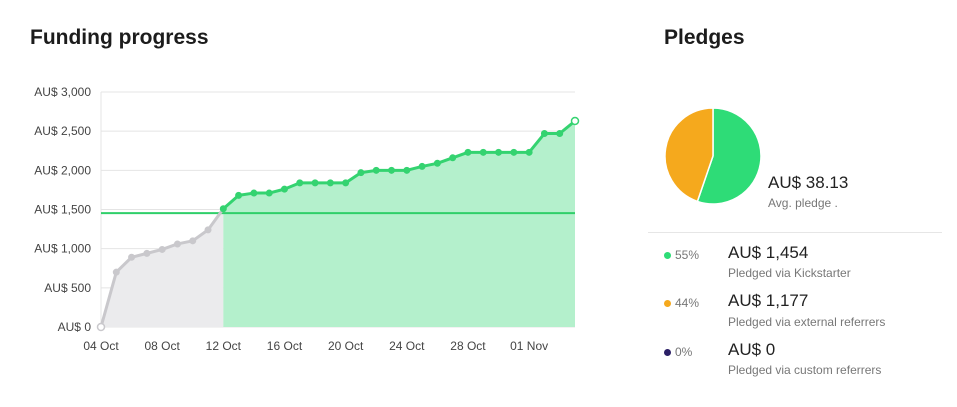 The image size is (957, 407). Describe the element at coordinates (62, 249) in the screenshot. I see `y-tick-label: AU$ 1,000` at that location.